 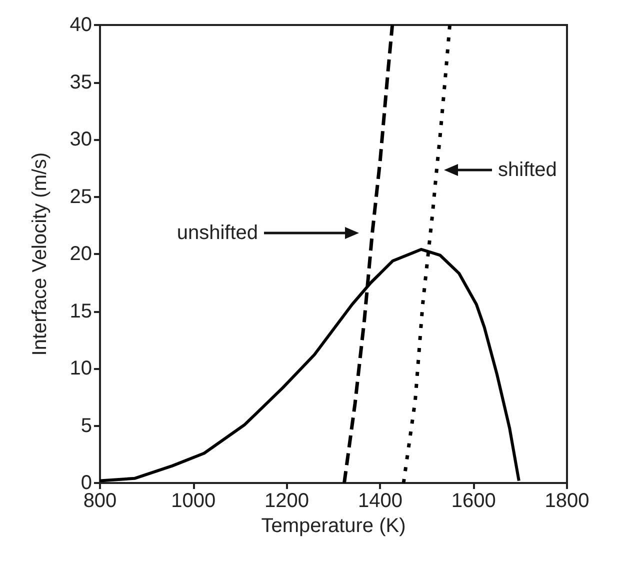 What do you see at coordinates (81, 197) in the screenshot?
I see `y-tick-label: 25` at bounding box center [81, 197].